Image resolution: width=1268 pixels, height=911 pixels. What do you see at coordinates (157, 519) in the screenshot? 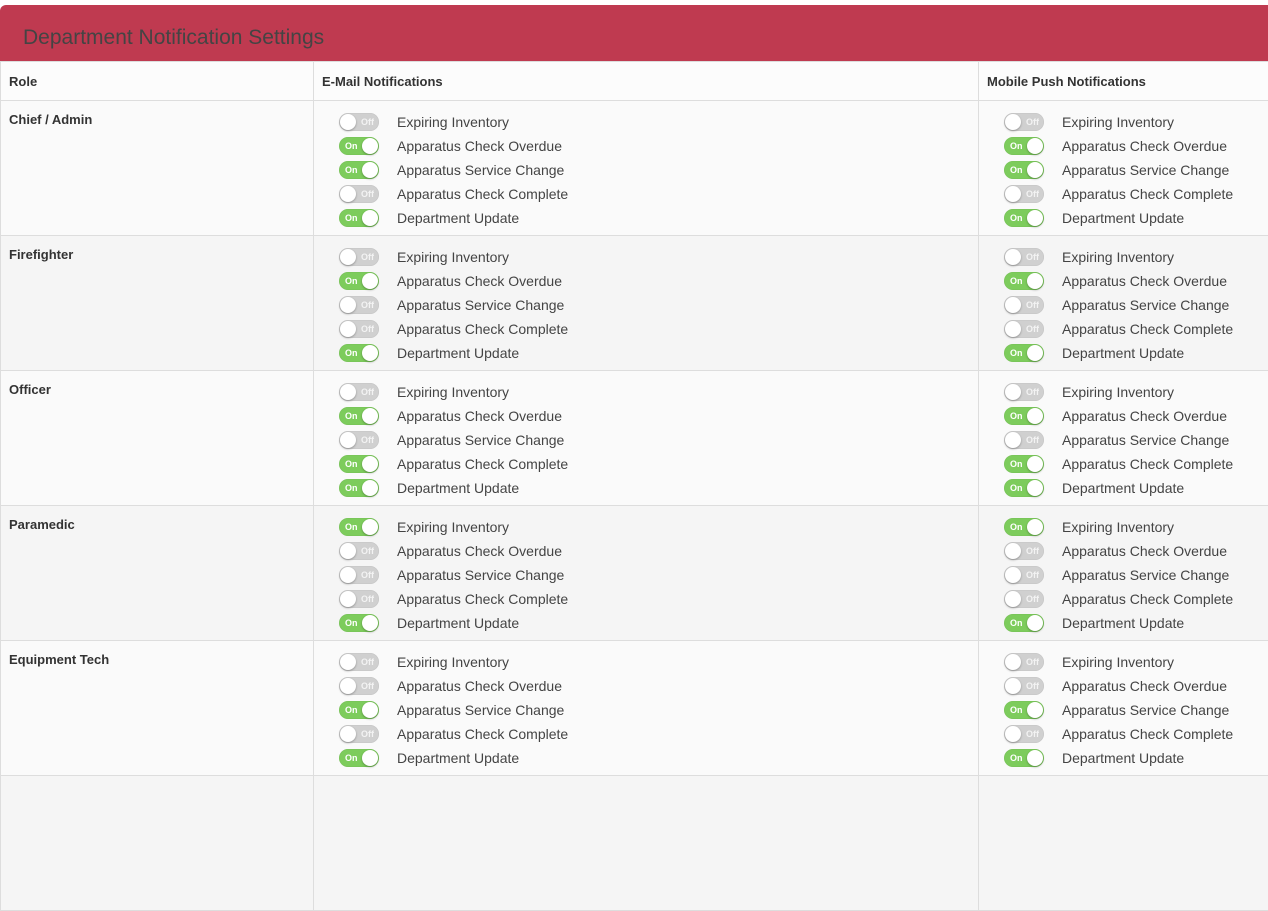
I see `role-name: Paramedic` at bounding box center [157, 519].